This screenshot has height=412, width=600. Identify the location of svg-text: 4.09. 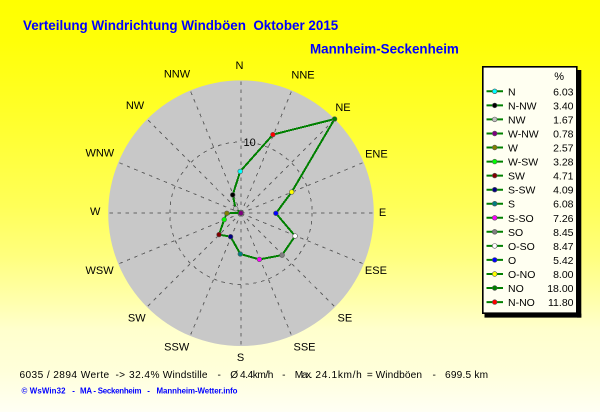
(563, 191).